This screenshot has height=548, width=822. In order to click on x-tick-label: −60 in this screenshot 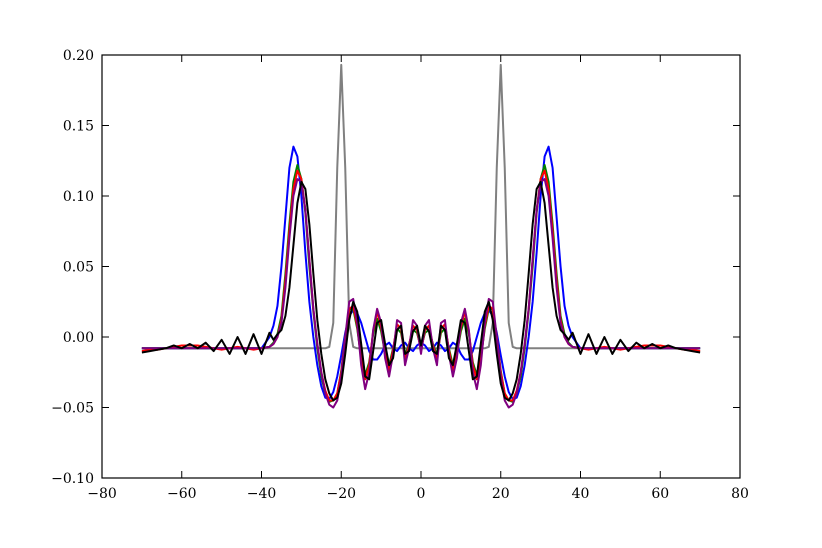, I will do `click(182, 494)`.